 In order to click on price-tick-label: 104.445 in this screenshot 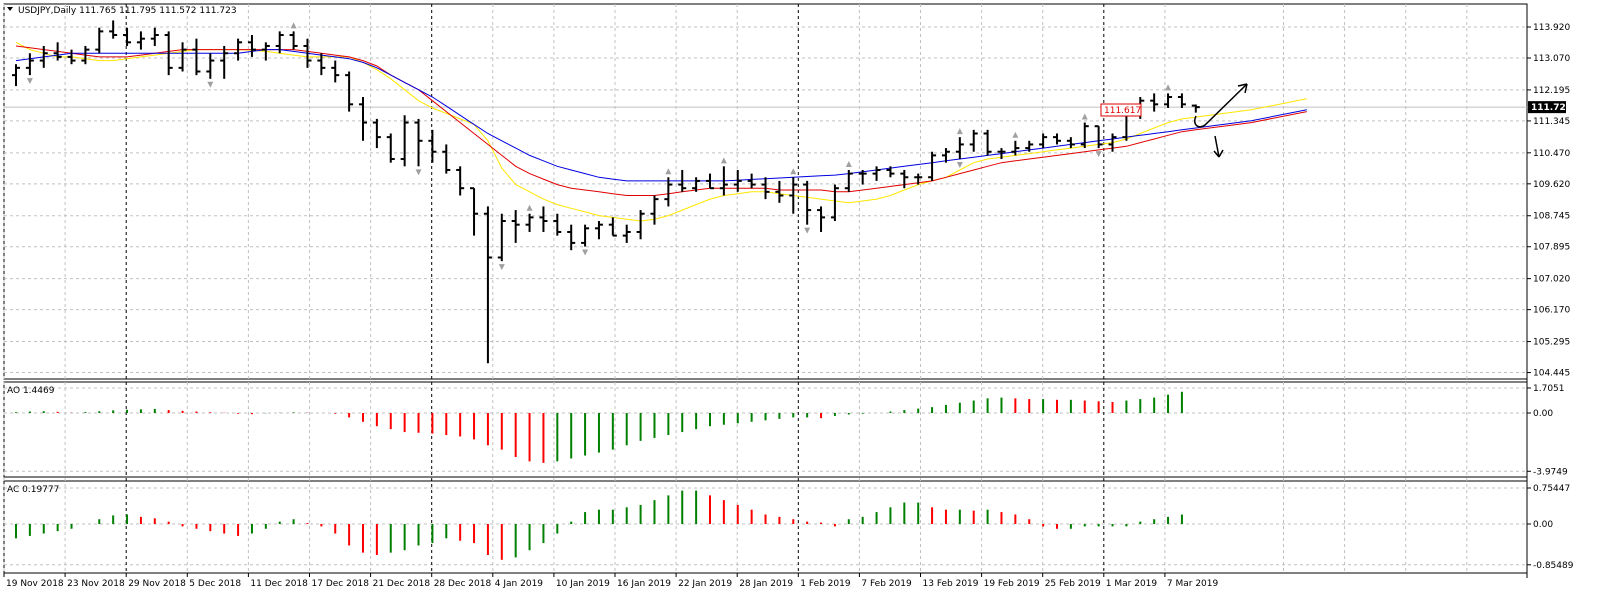, I will do `click(1551, 374)`.